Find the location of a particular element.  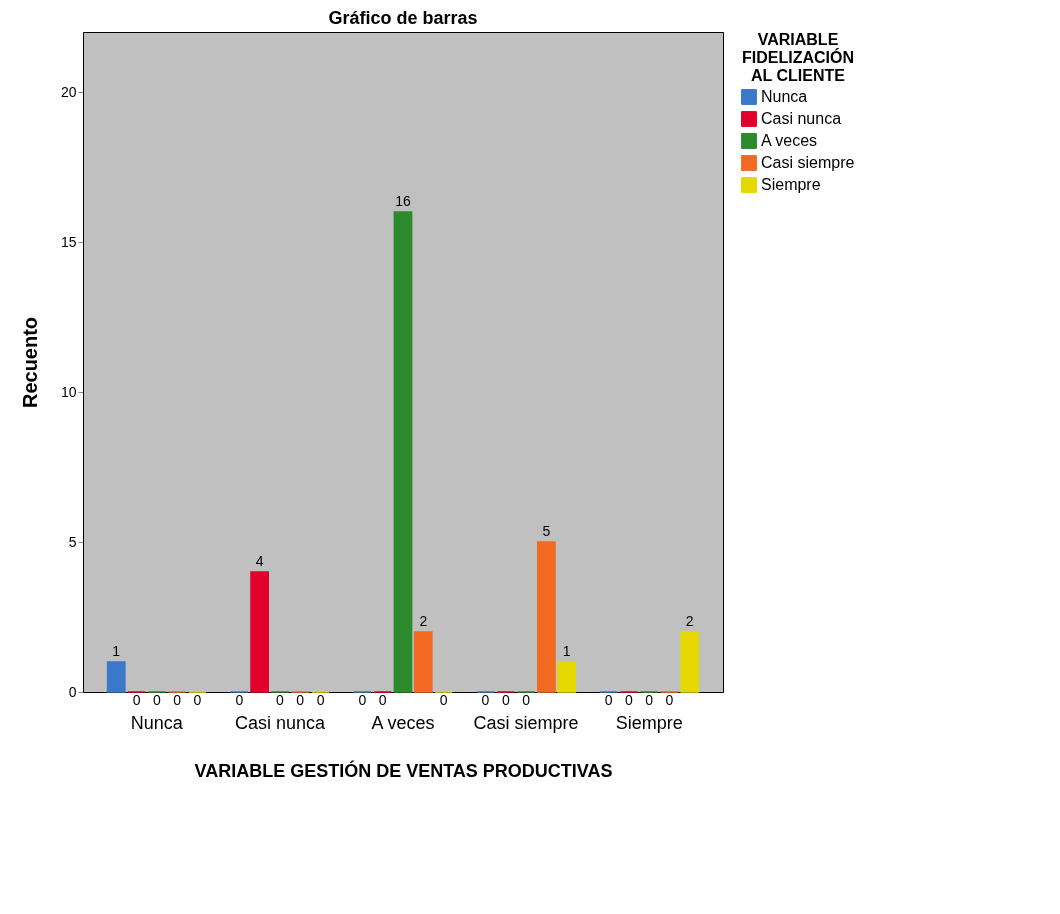

y-tick-label: 20 is located at coordinates (68, 91).